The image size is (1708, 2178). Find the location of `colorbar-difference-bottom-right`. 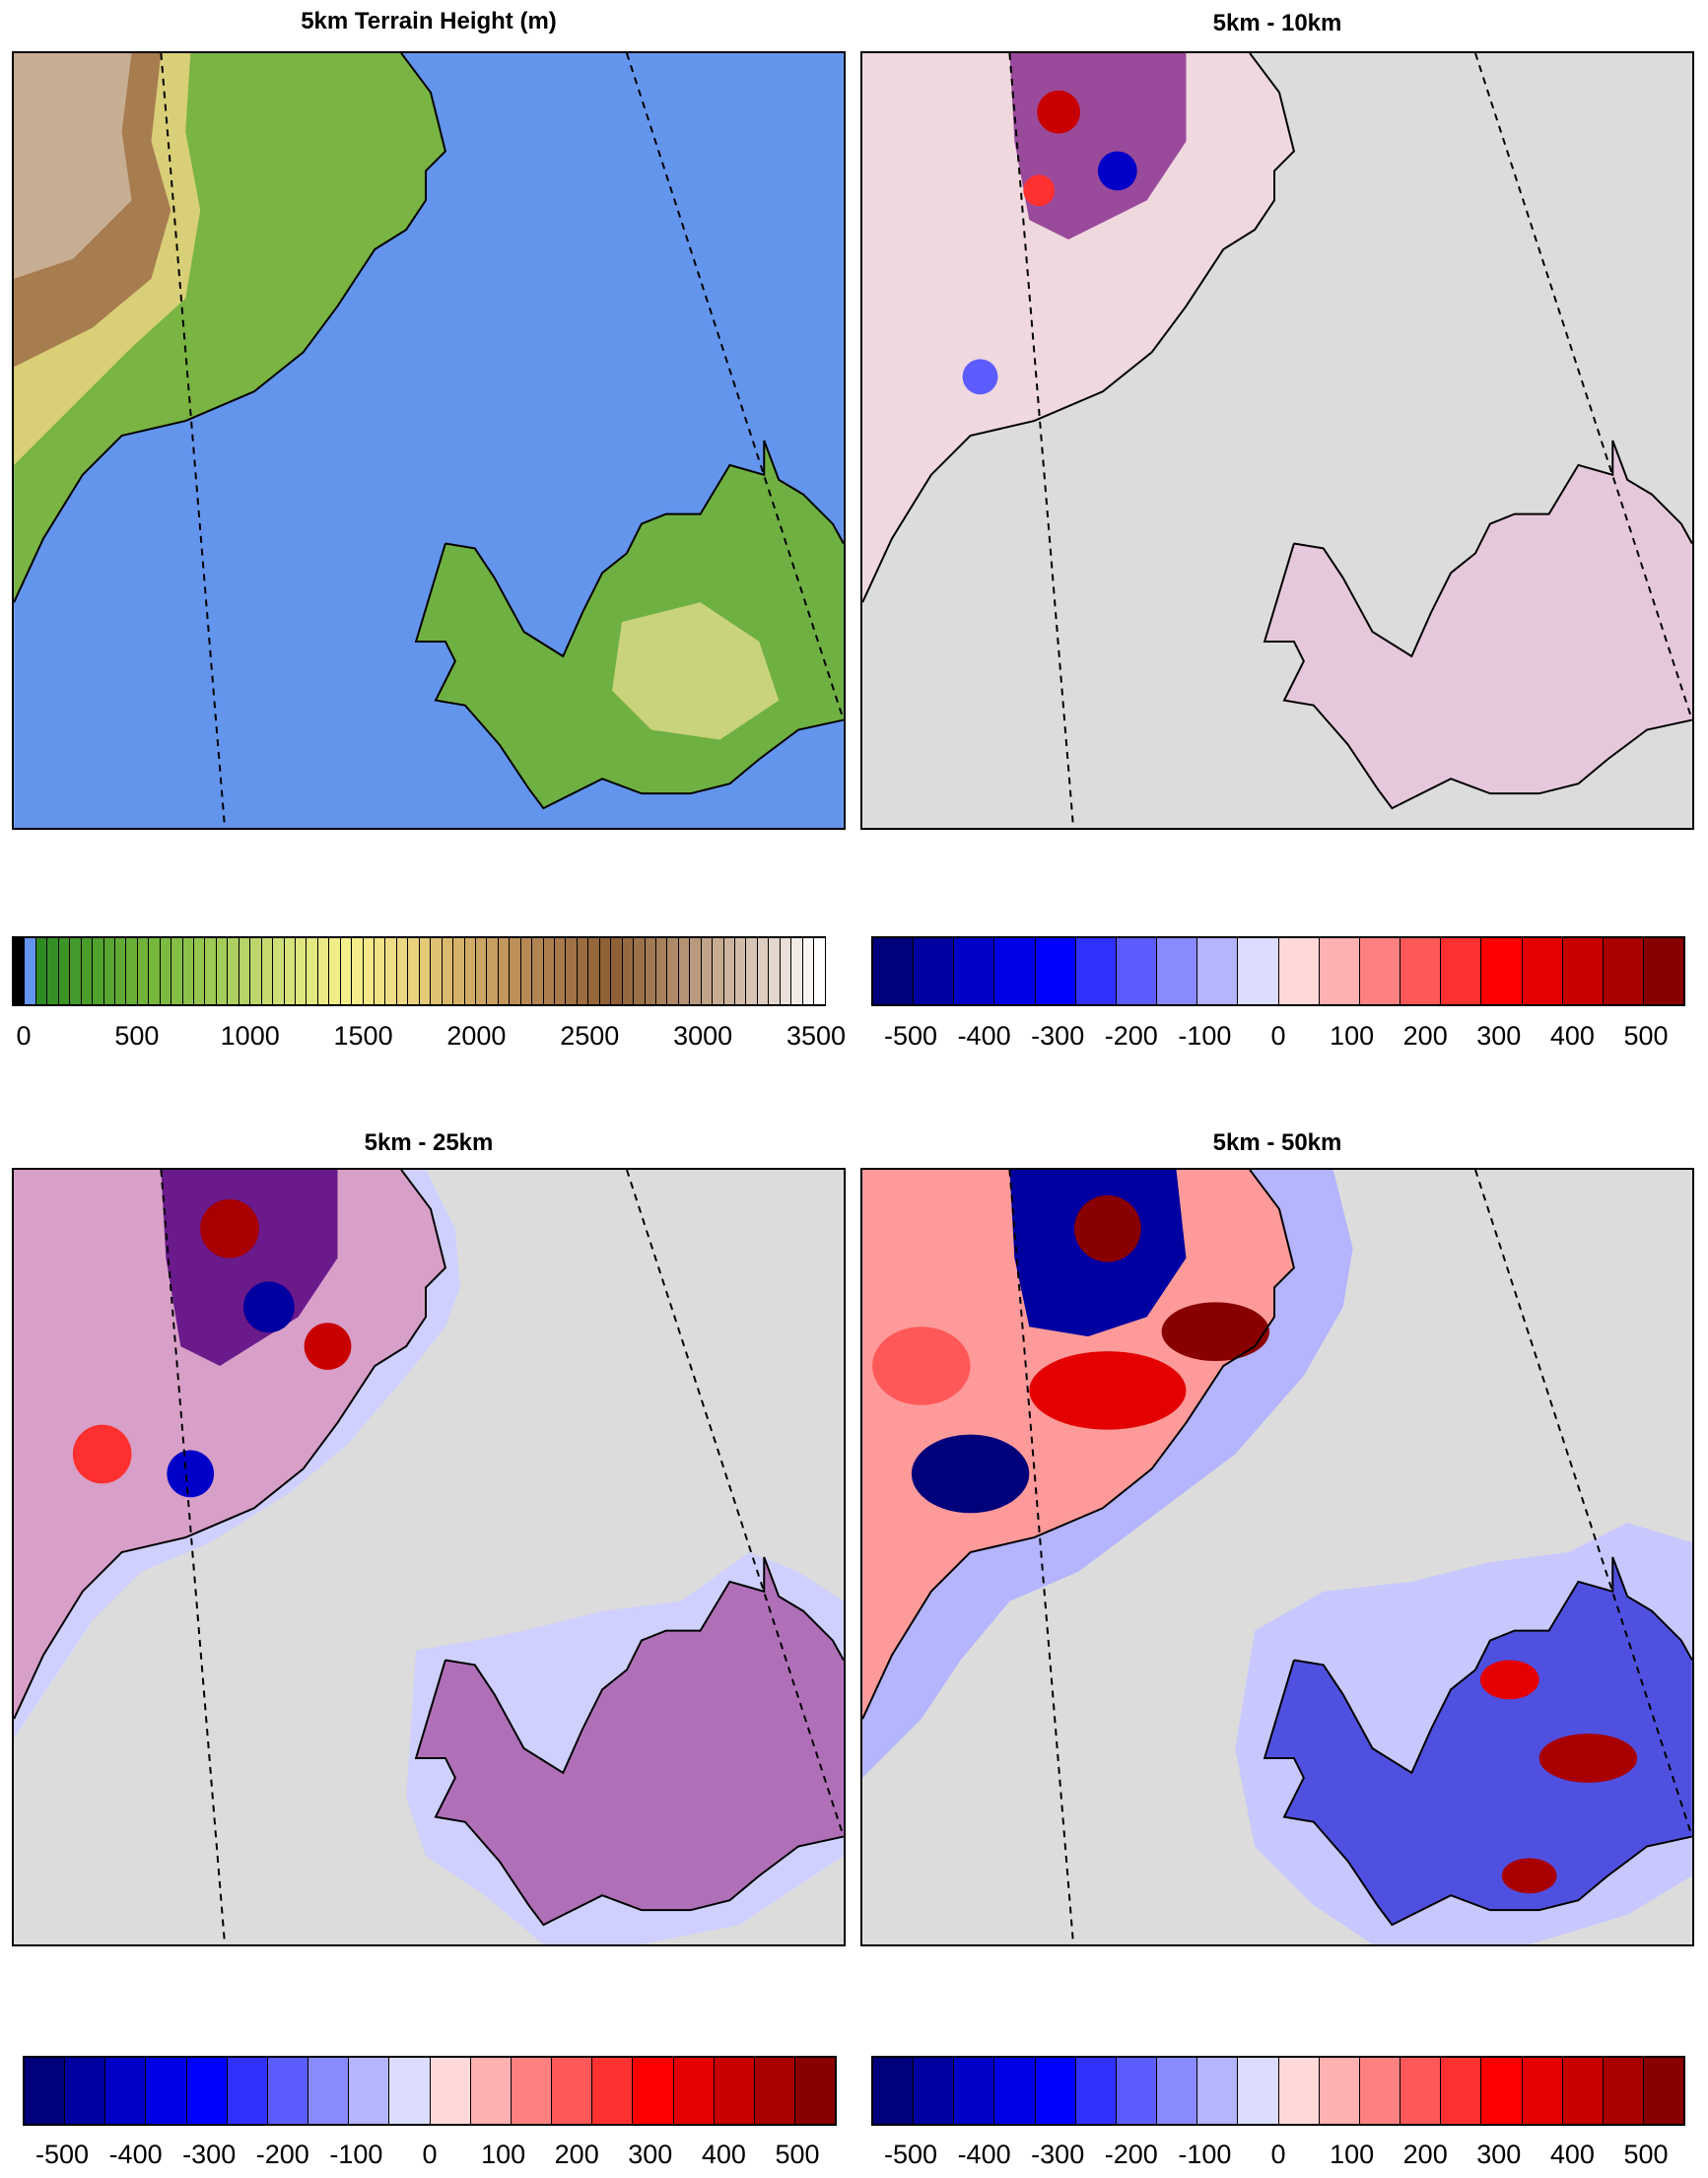

colorbar-difference-bottom-right is located at coordinates (1278, 2091).